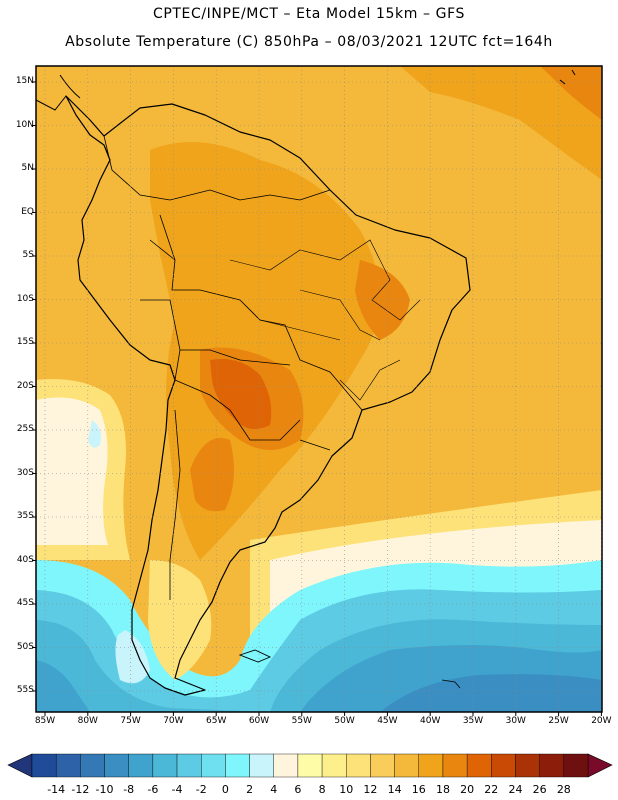 Image resolution: width=618 pixels, height=800 pixels. Describe the element at coordinates (370, 789) in the screenshot. I see `colorbar-tick-label: 12` at that location.